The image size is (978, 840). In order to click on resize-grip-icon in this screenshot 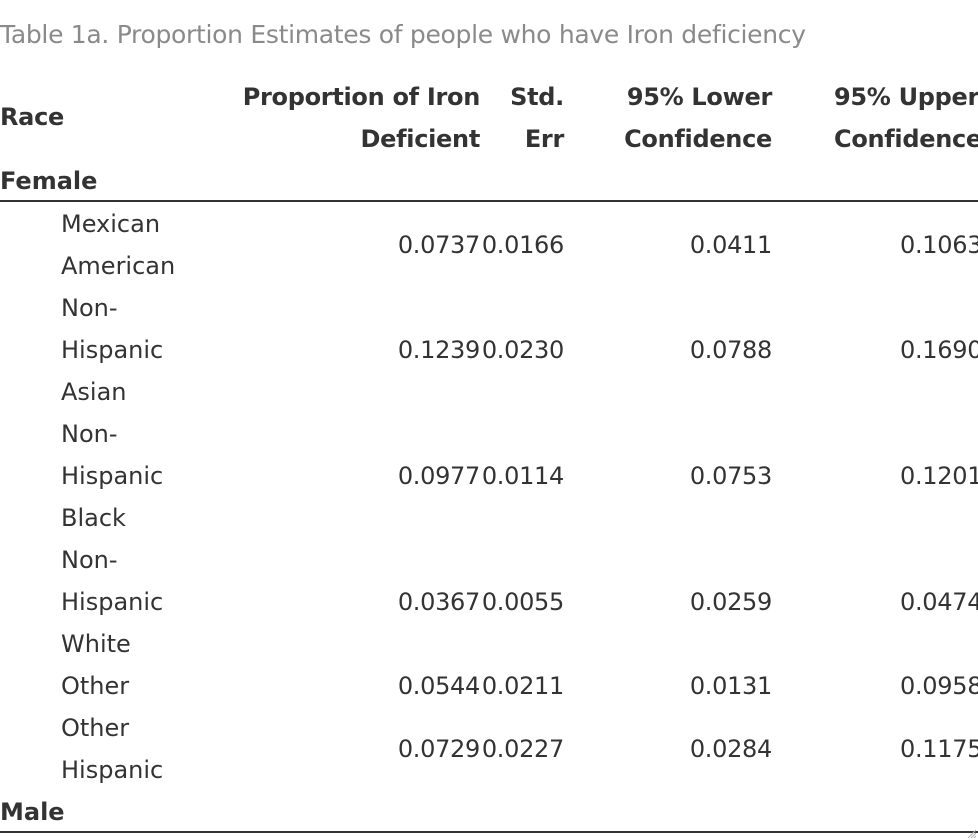, I will do `click(971, 833)`.